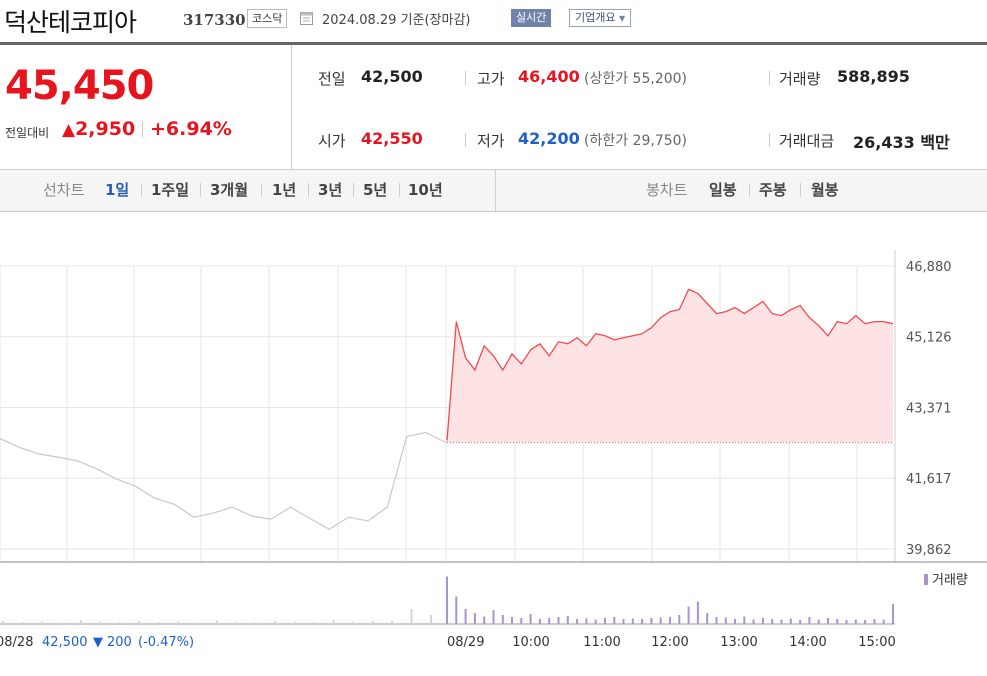 The height and width of the screenshot is (676, 987). Describe the element at coordinates (531, 18) in the screenshot. I see `realtime-button: 실시간` at that location.